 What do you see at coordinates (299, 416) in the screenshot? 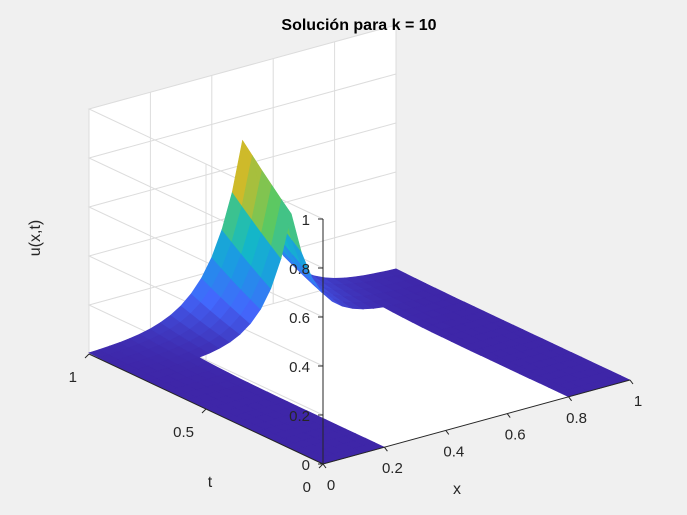
I see `u-tick-label: 0.2` at bounding box center [299, 416].